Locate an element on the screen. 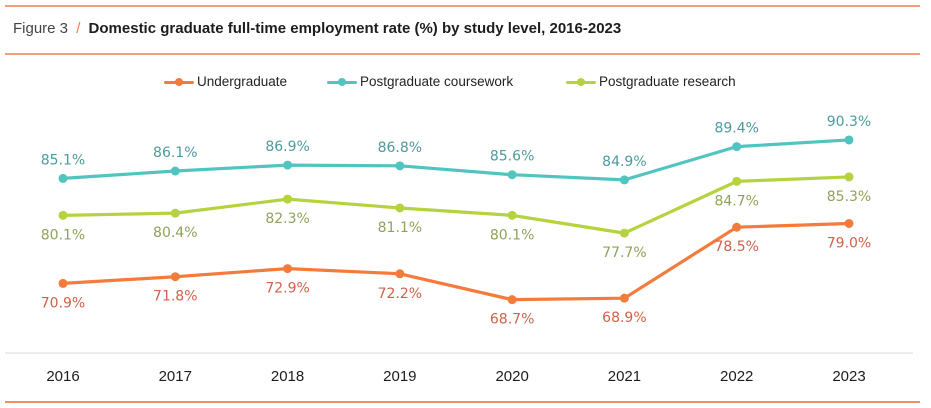 The width and height of the screenshot is (931, 408). data-label: 90.3% is located at coordinates (849, 122).